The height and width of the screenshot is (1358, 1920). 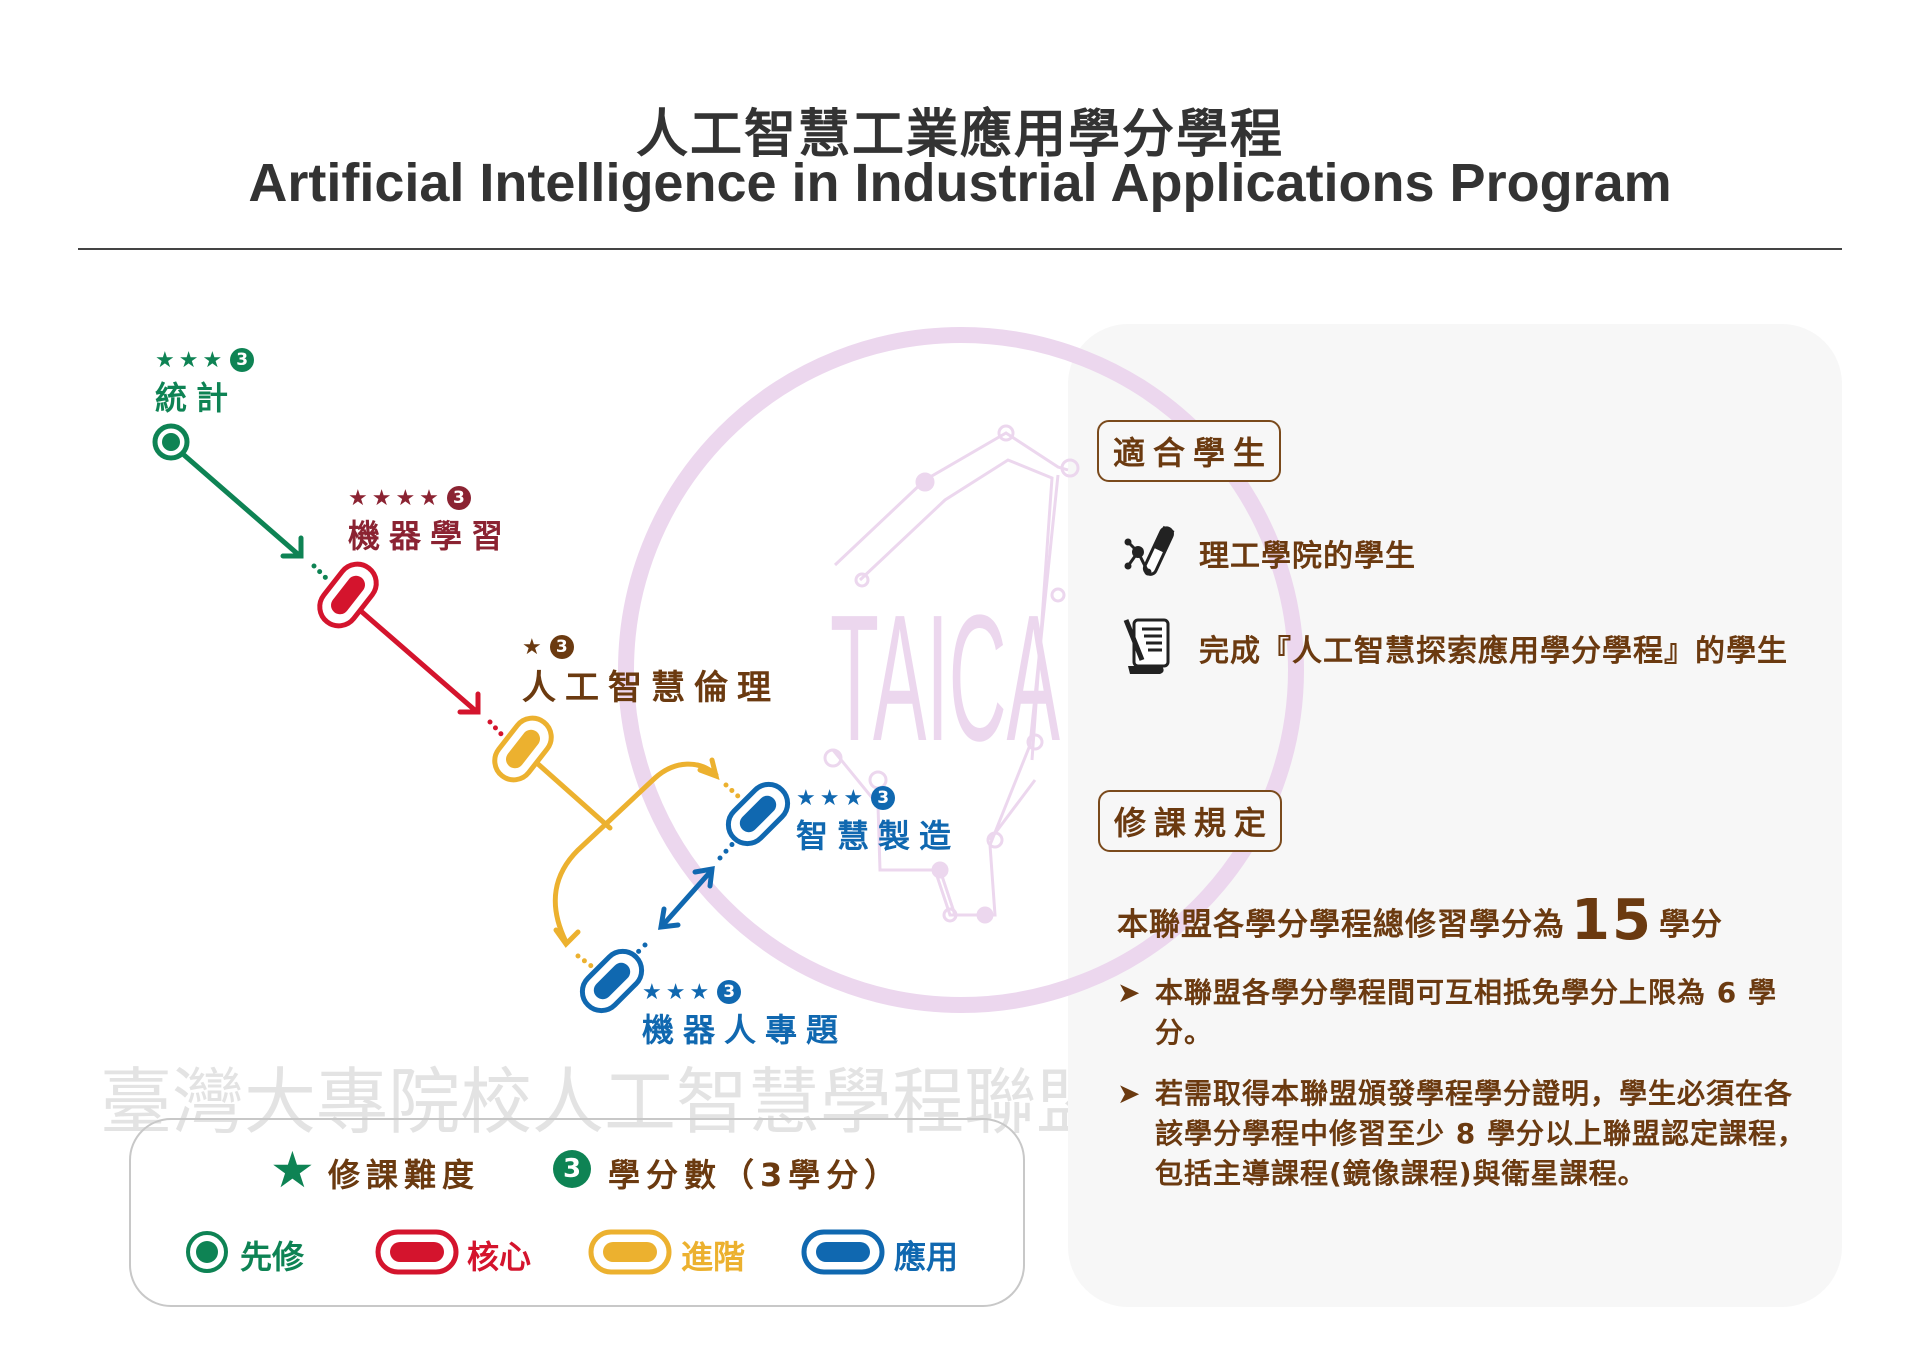 What do you see at coordinates (639, 864) in the screenshot?
I see `connector-ethics-to-applied` at bounding box center [639, 864].